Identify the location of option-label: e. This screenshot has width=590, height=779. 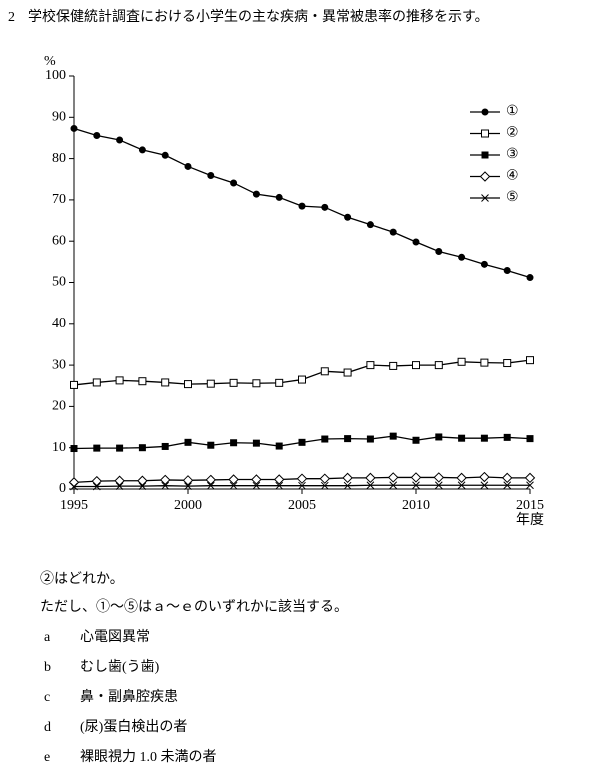
(47, 757).